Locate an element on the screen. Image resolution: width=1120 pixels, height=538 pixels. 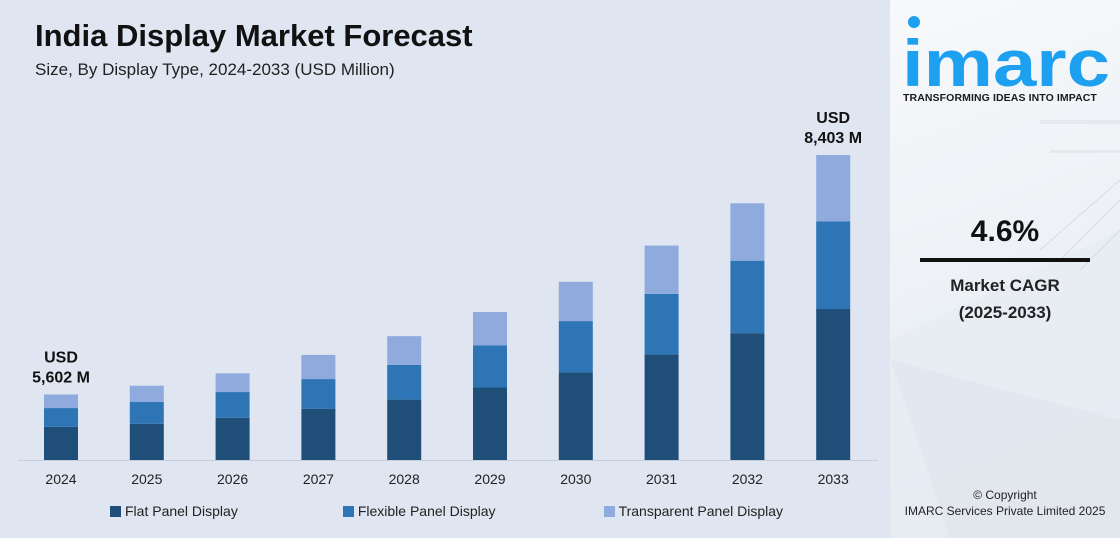
cagr-divider is located at coordinates (1005, 260).